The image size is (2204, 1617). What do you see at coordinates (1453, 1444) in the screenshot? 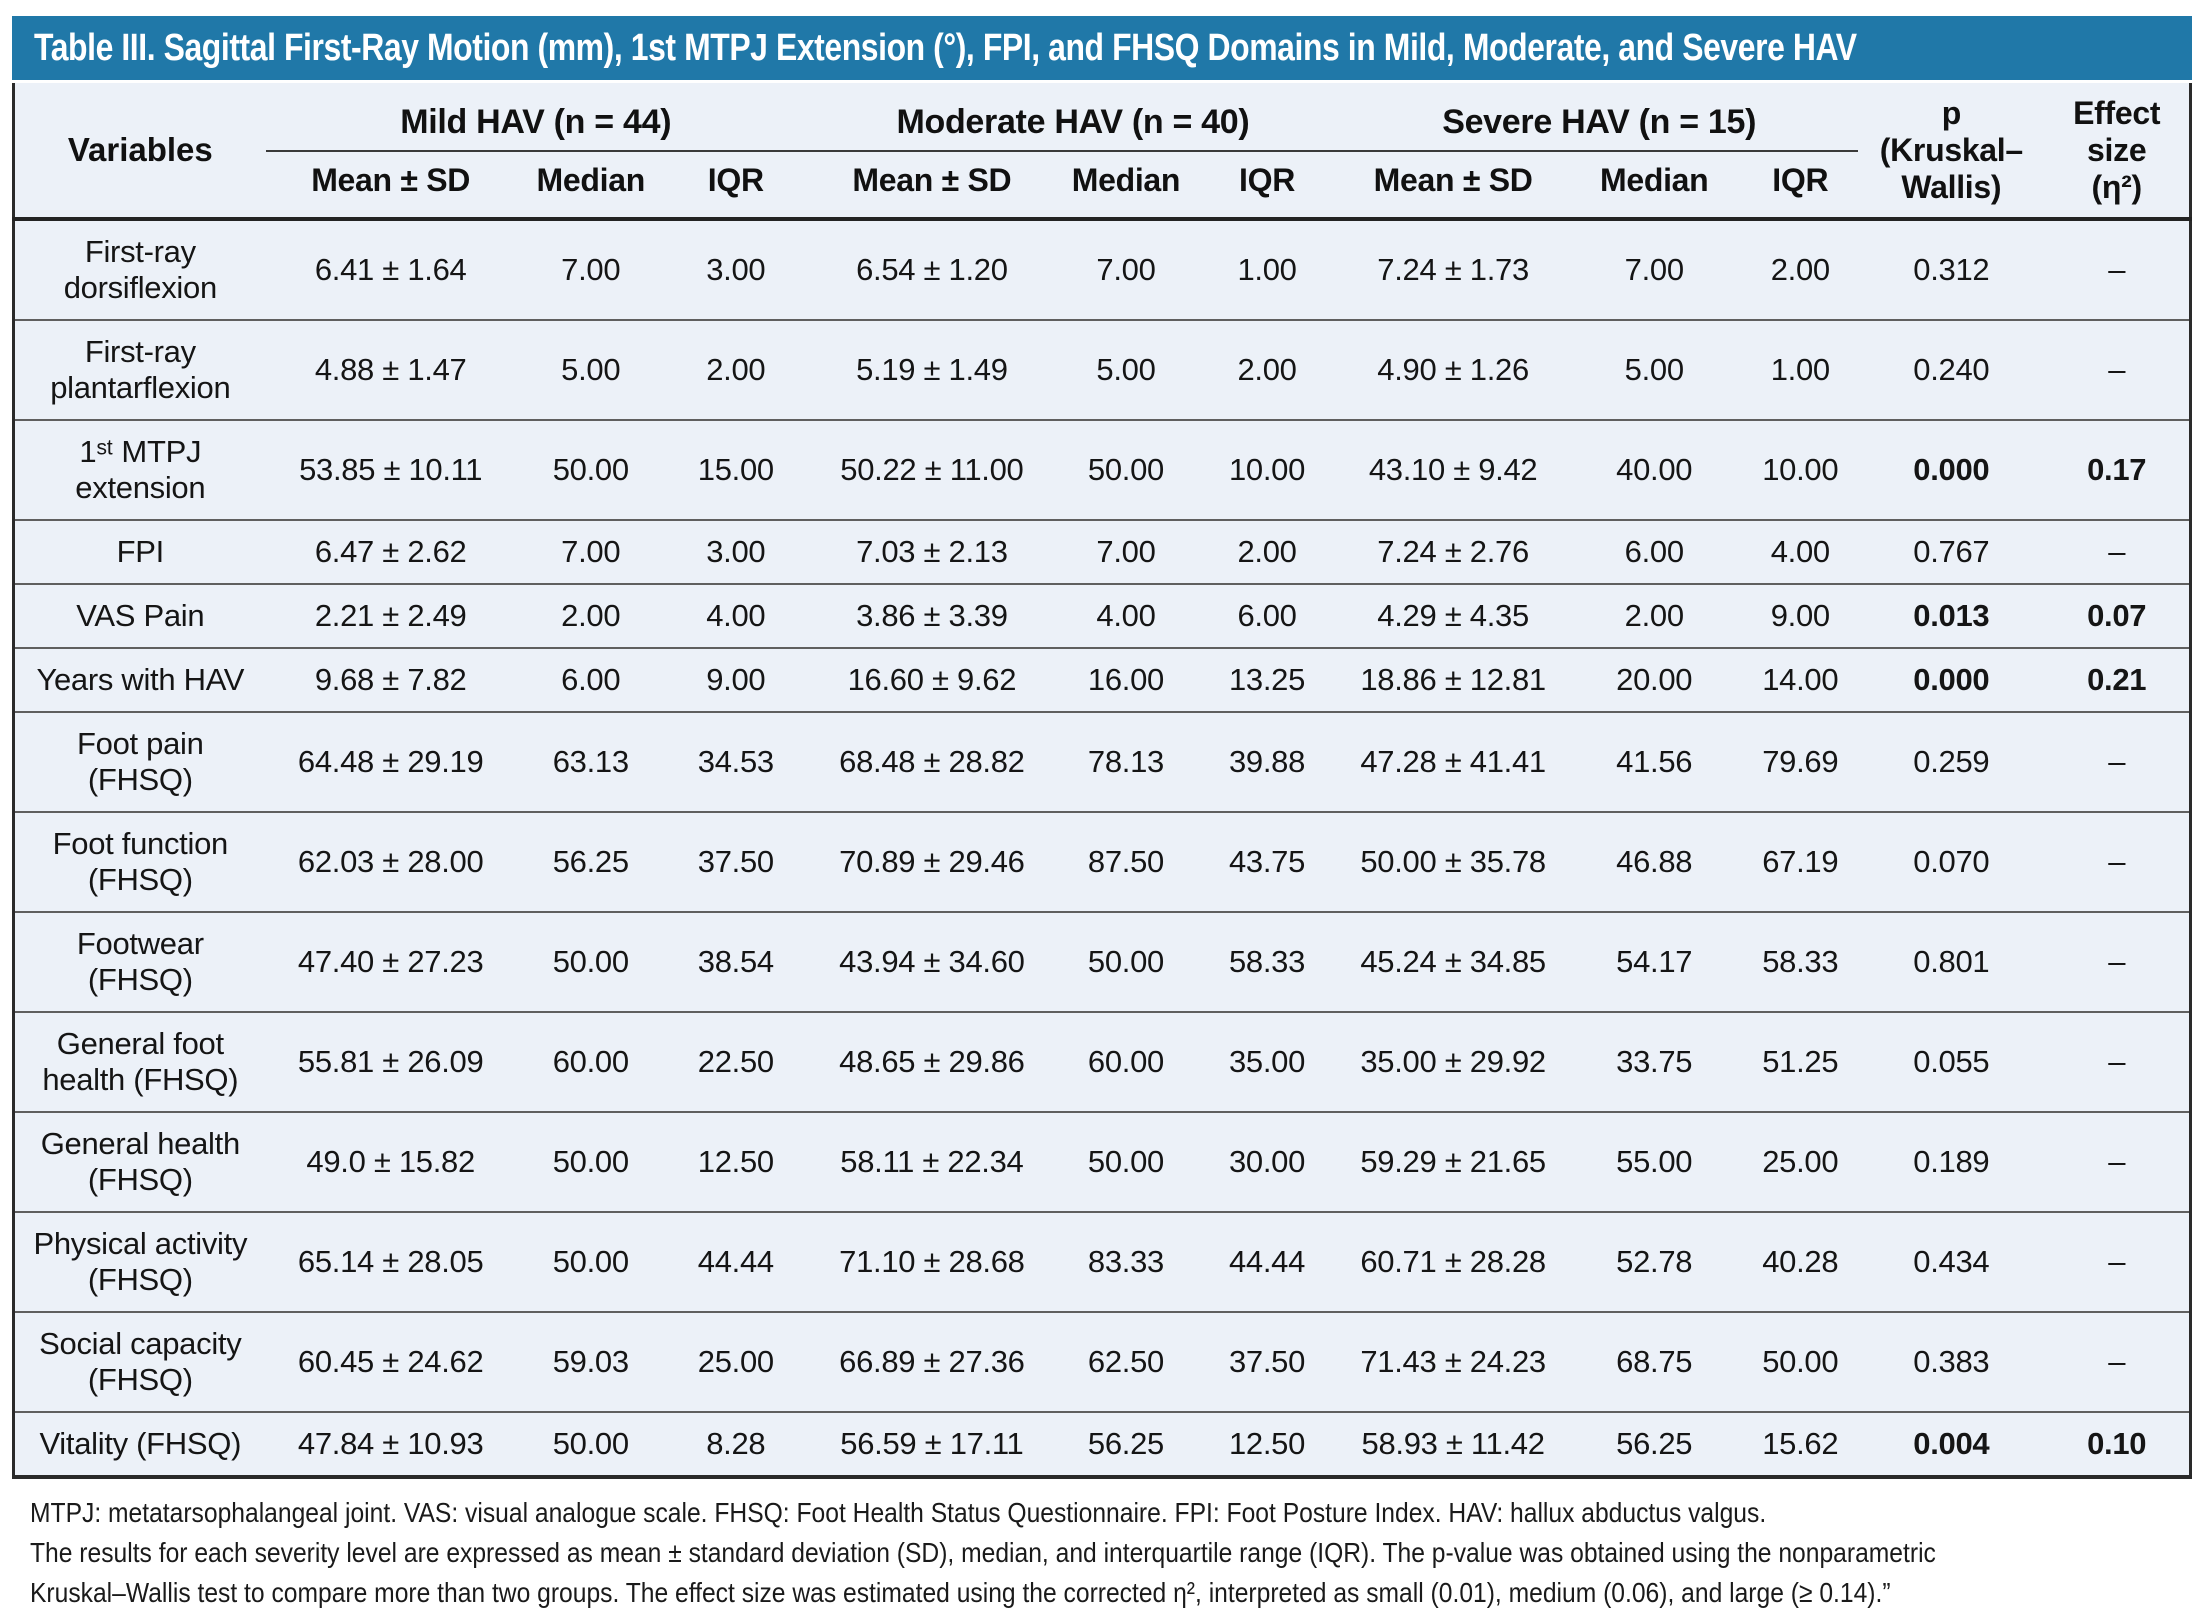
I see `cell-severe-mean-sd: 58.93 ± 11.42` at bounding box center [1453, 1444].